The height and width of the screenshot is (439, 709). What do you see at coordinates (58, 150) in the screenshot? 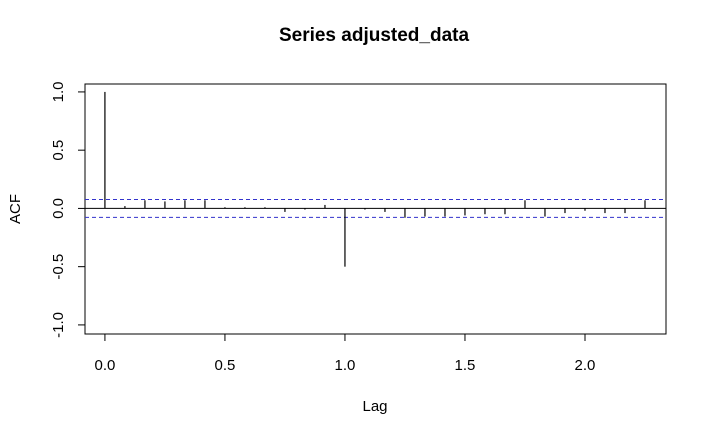
I see `y-tick-label: 0.5` at bounding box center [58, 150].